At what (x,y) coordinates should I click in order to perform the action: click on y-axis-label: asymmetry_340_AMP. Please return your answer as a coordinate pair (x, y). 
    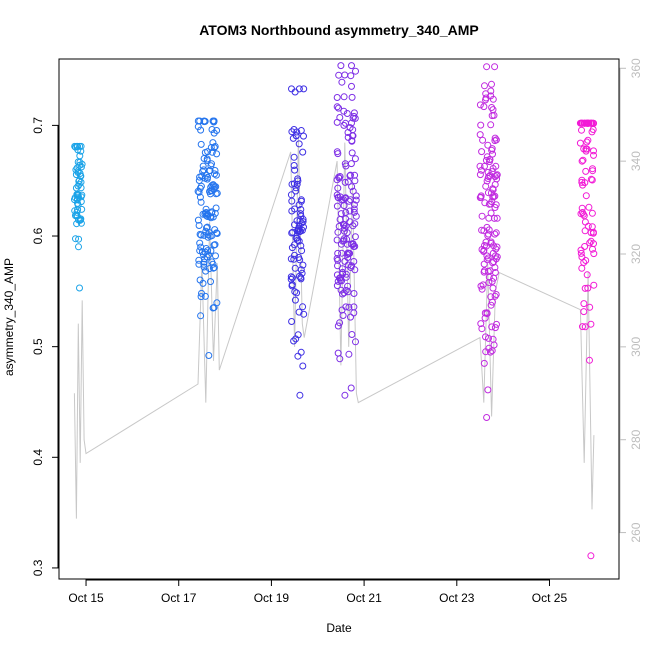
    Looking at the image, I should click on (9, 317).